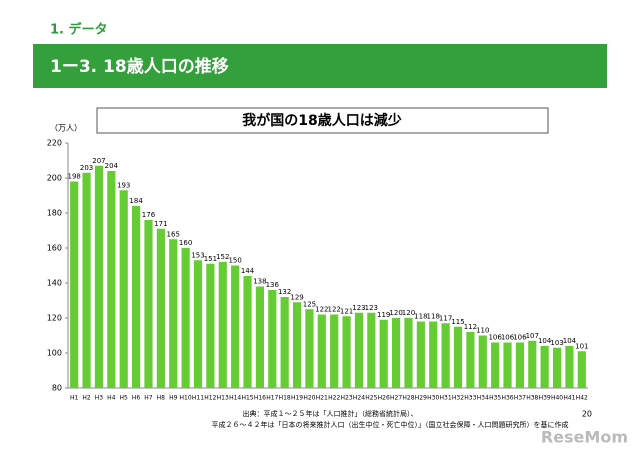 This screenshot has height=453, width=640. Describe the element at coordinates (457, 322) in the screenshot. I see `value-label: 115` at that location.